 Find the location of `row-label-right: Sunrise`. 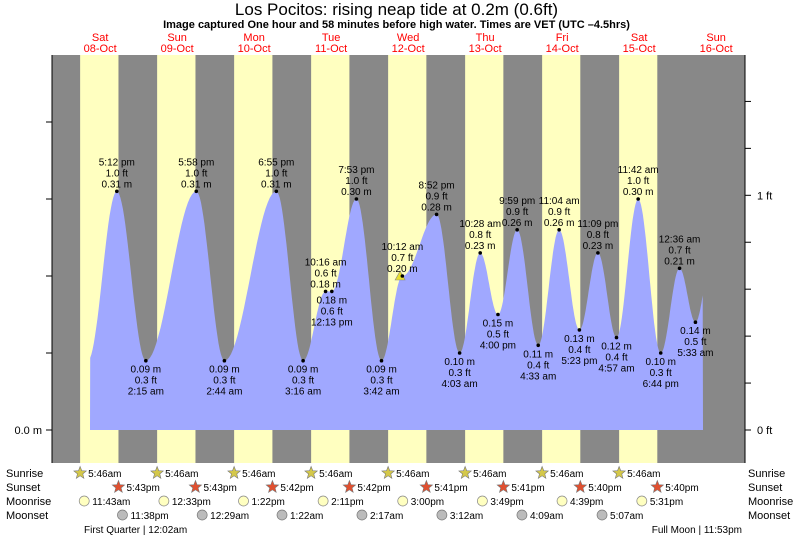

row-label-right: Sunrise is located at coordinates (766, 474).